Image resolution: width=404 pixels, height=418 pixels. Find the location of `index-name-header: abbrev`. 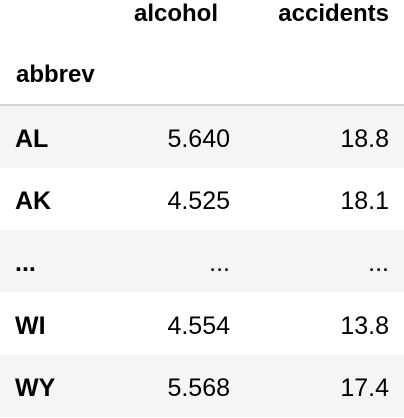

index-name-header: abbrev is located at coordinates (55, 74).